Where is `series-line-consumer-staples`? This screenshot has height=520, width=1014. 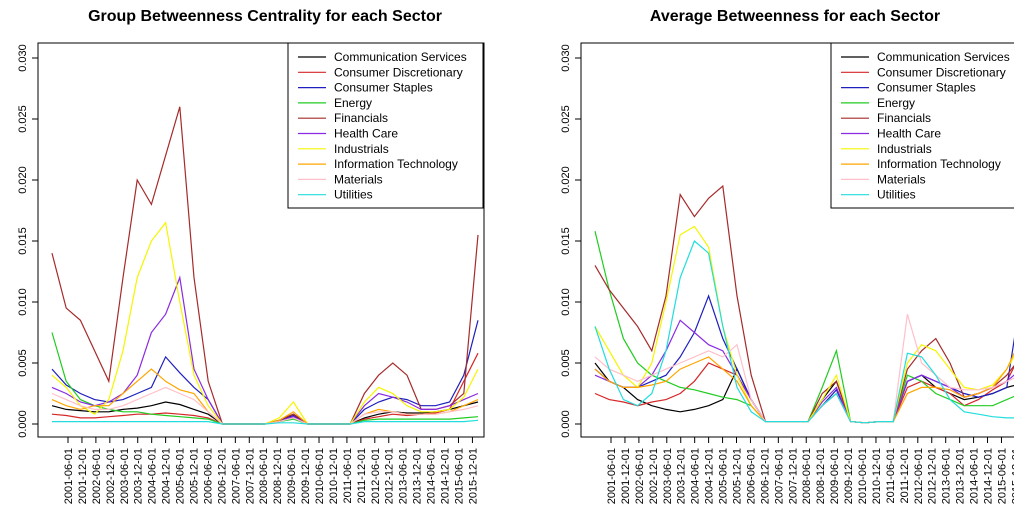 series-line-consumer-staples is located at coordinates (804, 359).